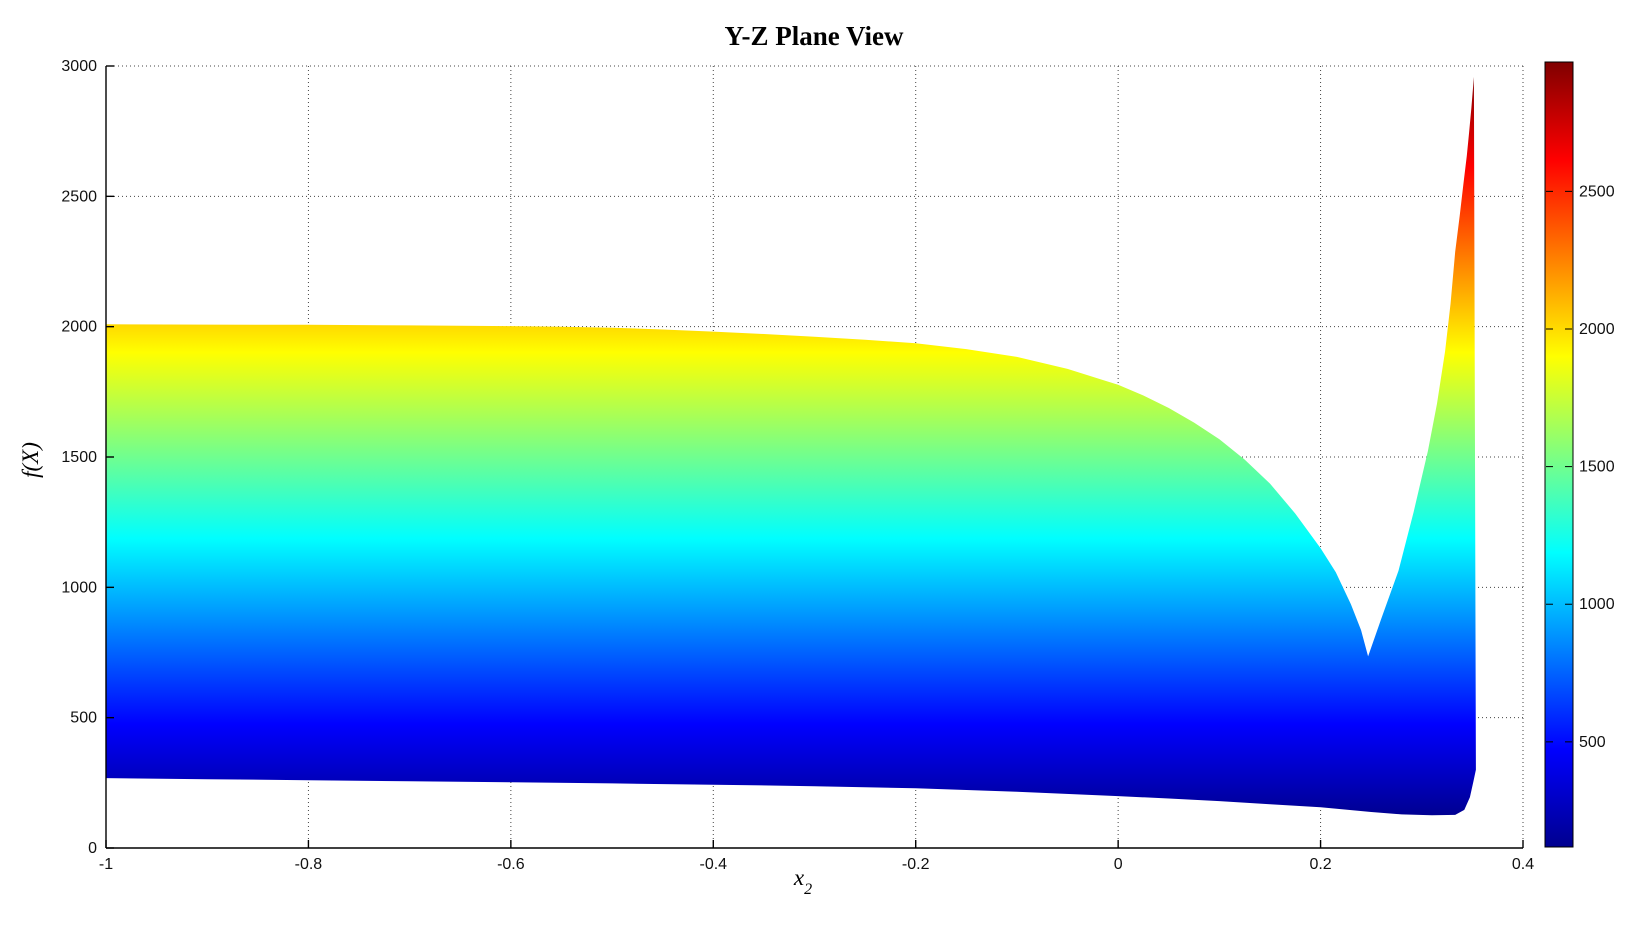 The height and width of the screenshot is (945, 1632). Describe the element at coordinates (1579, 454) in the screenshot. I see `colorbar: 500 1000 1500 2000 2500` at that location.